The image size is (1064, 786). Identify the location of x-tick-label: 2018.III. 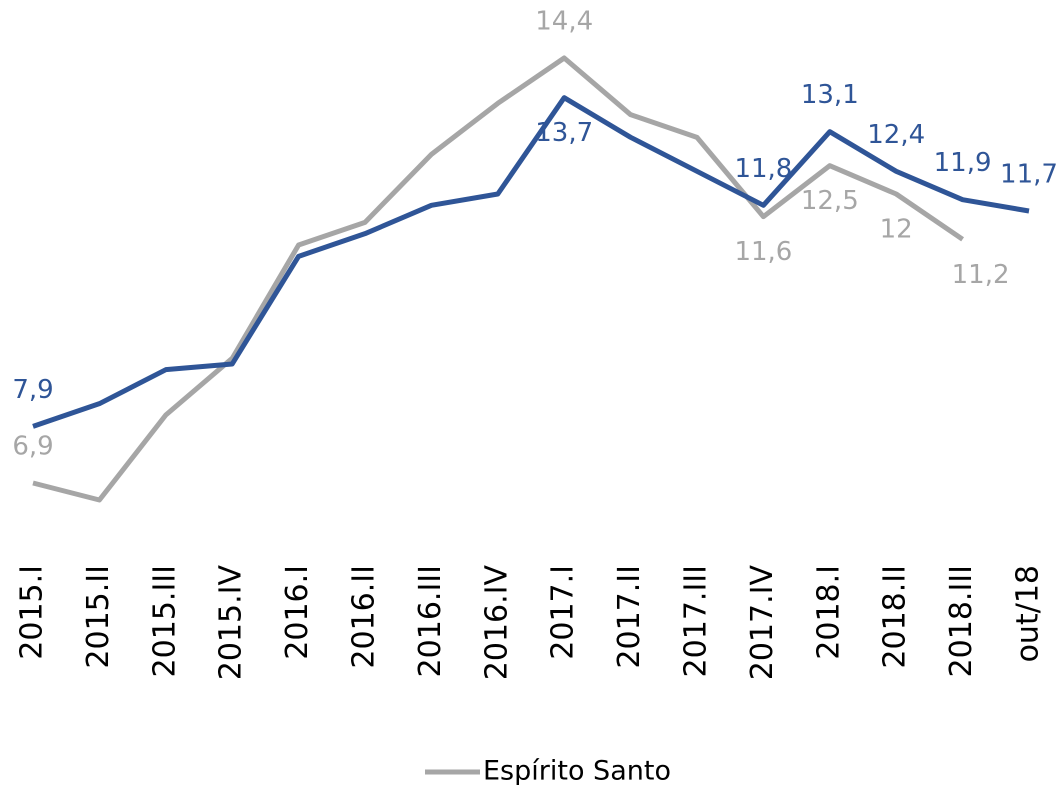
(961, 621).